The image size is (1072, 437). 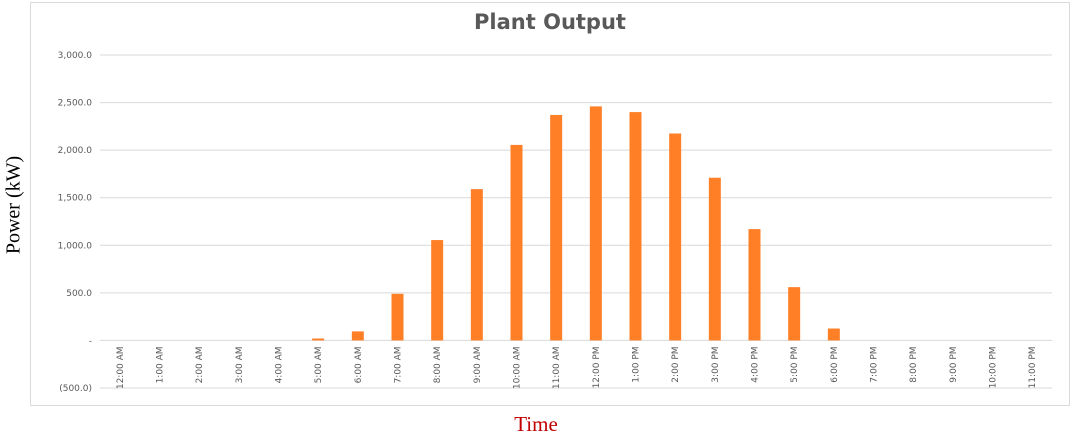 What do you see at coordinates (79, 294) in the screenshot?
I see `y-tick-label: 500.0` at bounding box center [79, 294].